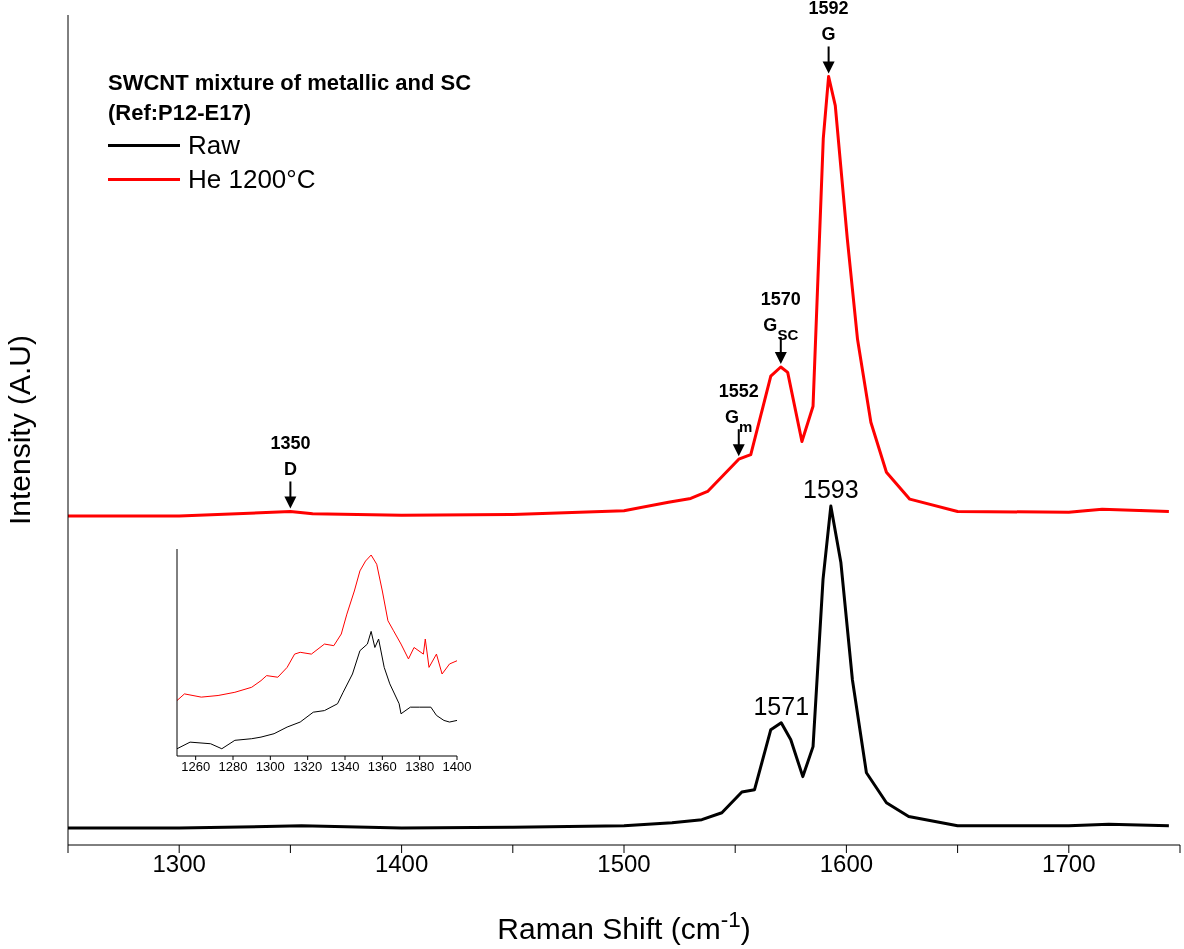 The image size is (1184, 949). Describe the element at coordinates (214, 145) in the screenshot. I see `legend-label: Raw` at that location.